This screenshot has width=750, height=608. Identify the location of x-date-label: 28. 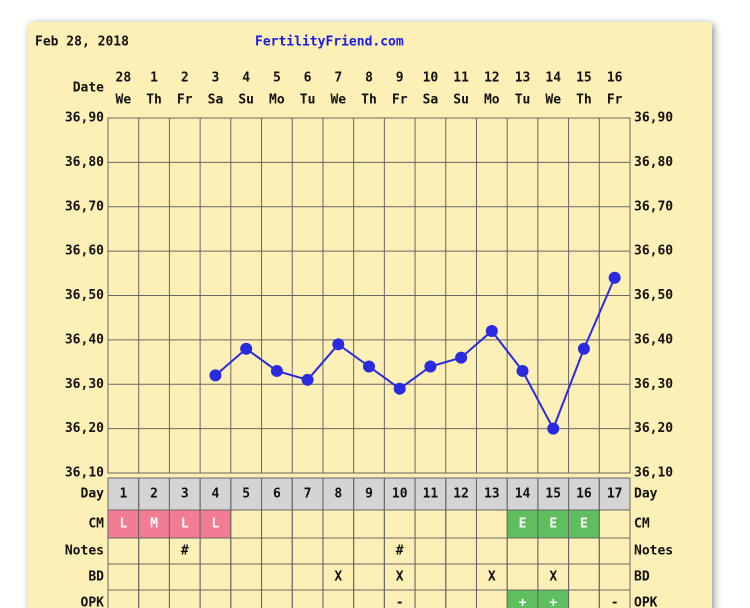
(124, 78).